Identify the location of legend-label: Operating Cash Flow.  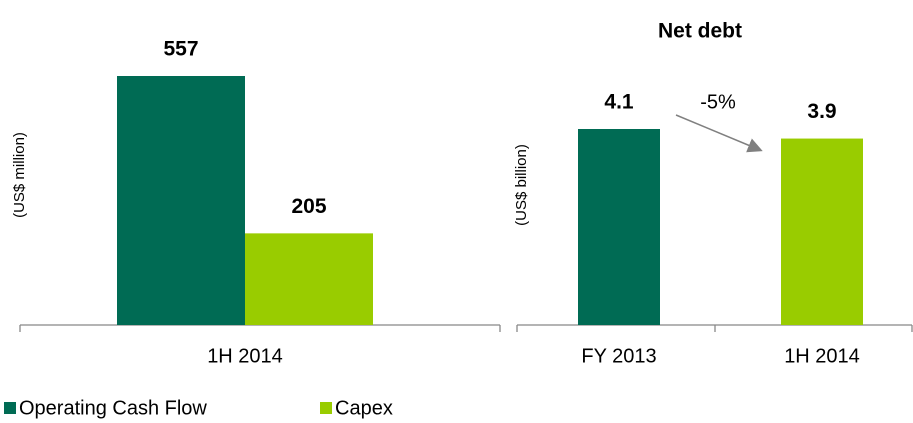
(113, 408).